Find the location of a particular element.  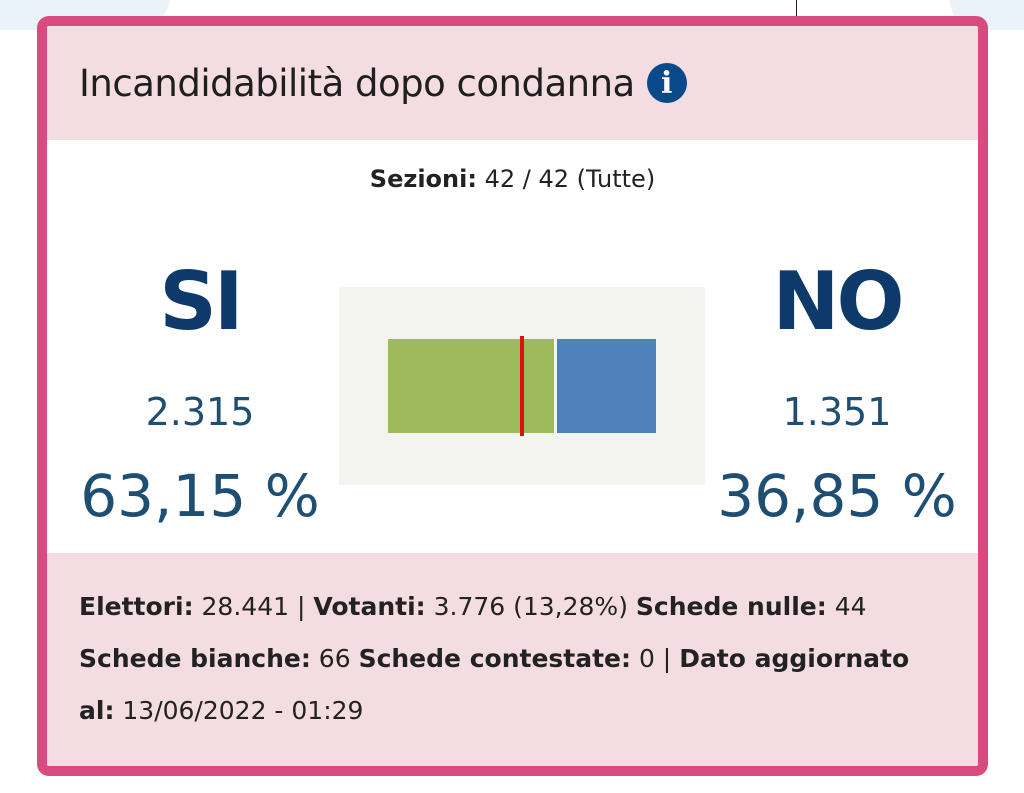

info-icon: i is located at coordinates (666, 83).